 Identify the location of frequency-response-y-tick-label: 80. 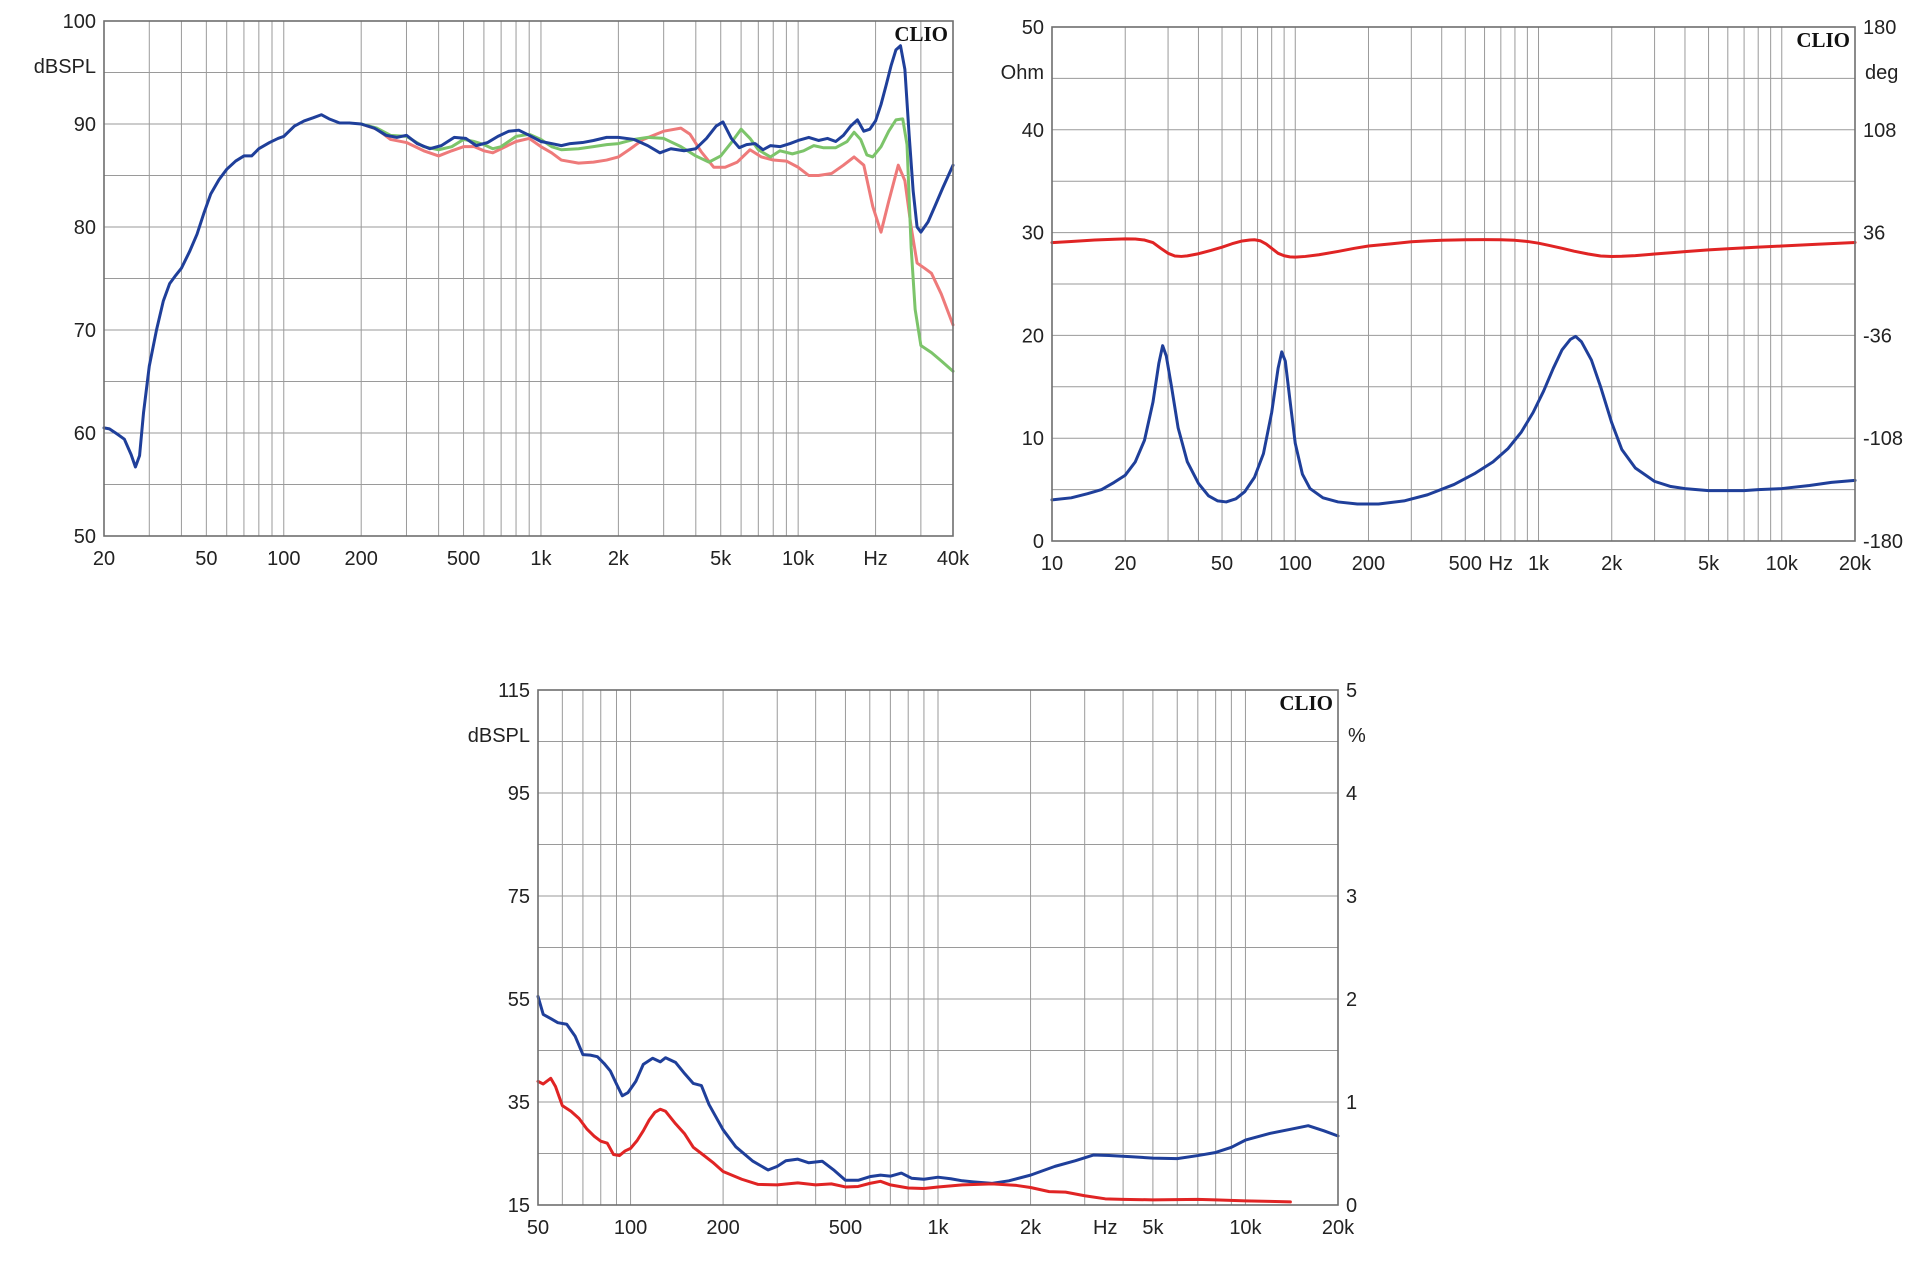
(85, 228).